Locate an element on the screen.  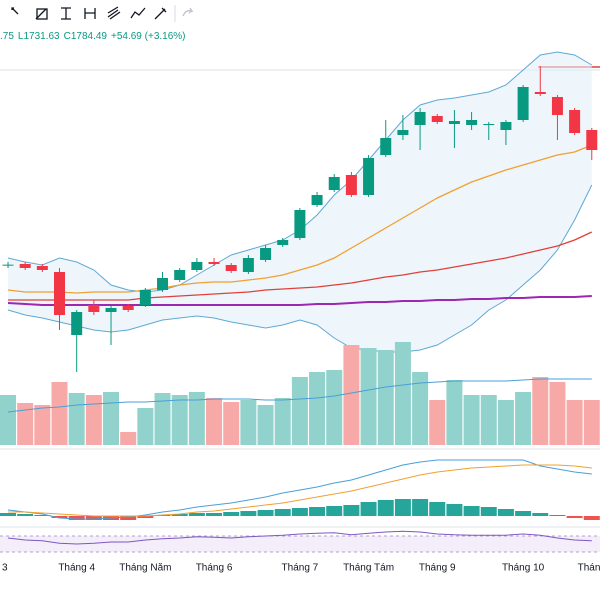
header-value: .75 is located at coordinates (7, 36).